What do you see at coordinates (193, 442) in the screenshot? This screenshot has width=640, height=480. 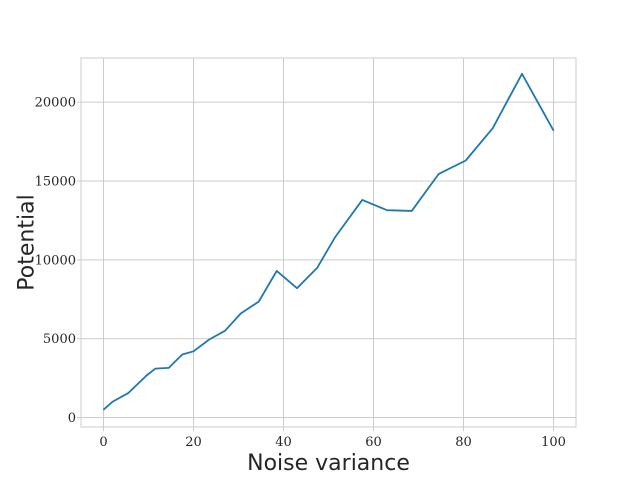 I see `x-tick-label: 20` at bounding box center [193, 442].